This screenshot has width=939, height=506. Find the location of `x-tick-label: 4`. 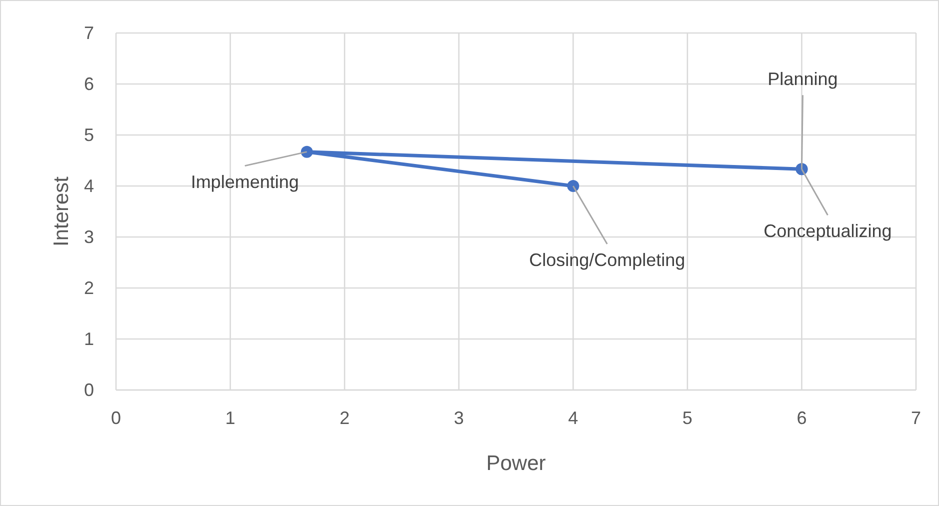

x-tick-label: 4 is located at coordinates (573, 418).